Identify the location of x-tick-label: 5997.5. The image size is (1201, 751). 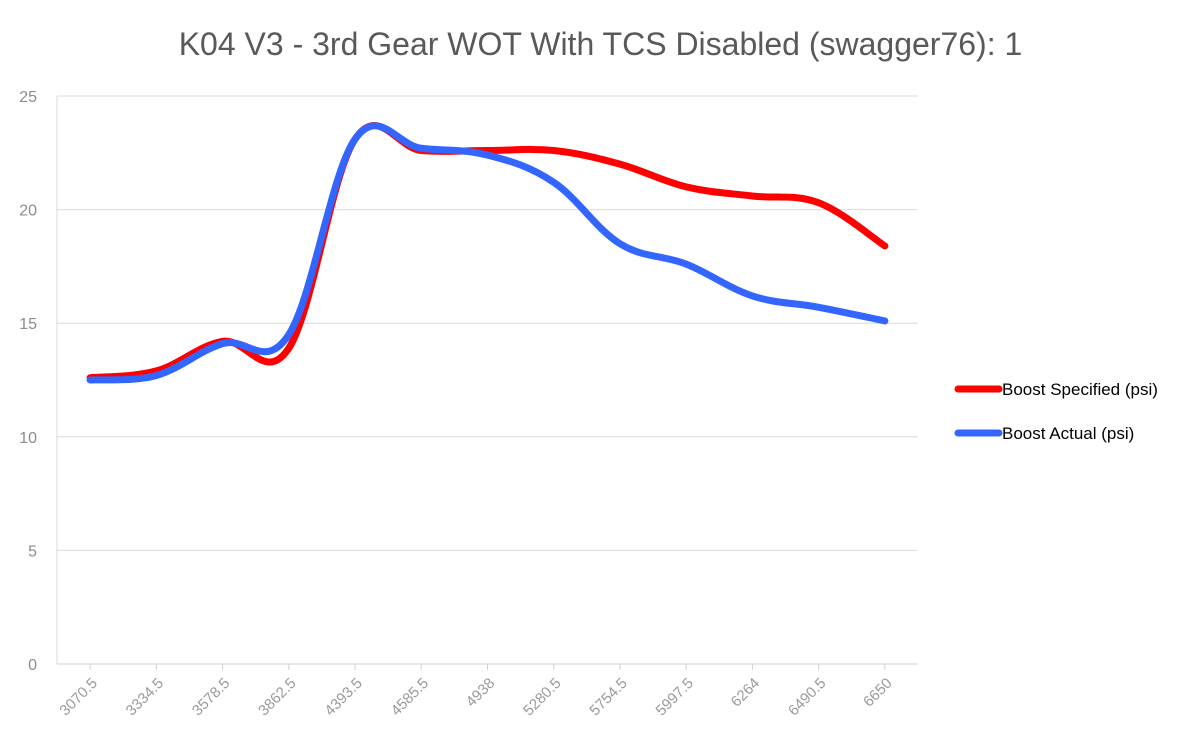
(675, 697).